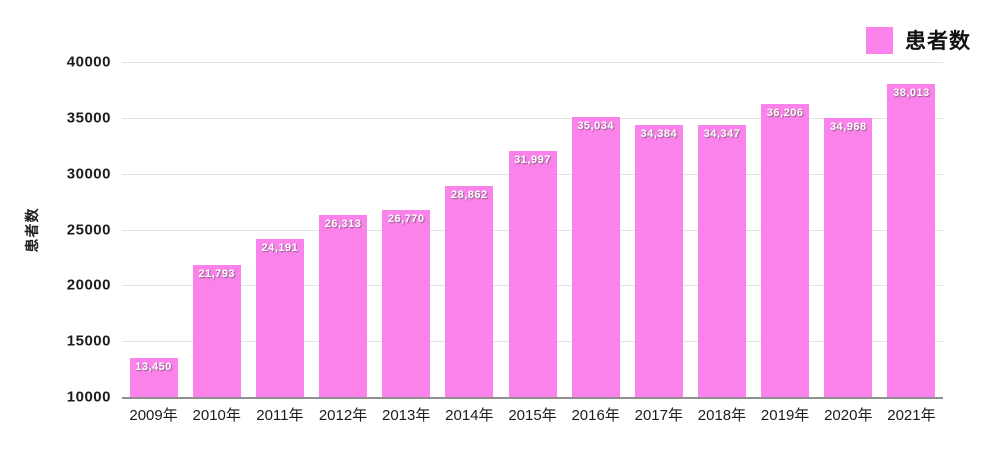  Describe the element at coordinates (88, 229) in the screenshot. I see `y-tick-label: 25000` at that location.